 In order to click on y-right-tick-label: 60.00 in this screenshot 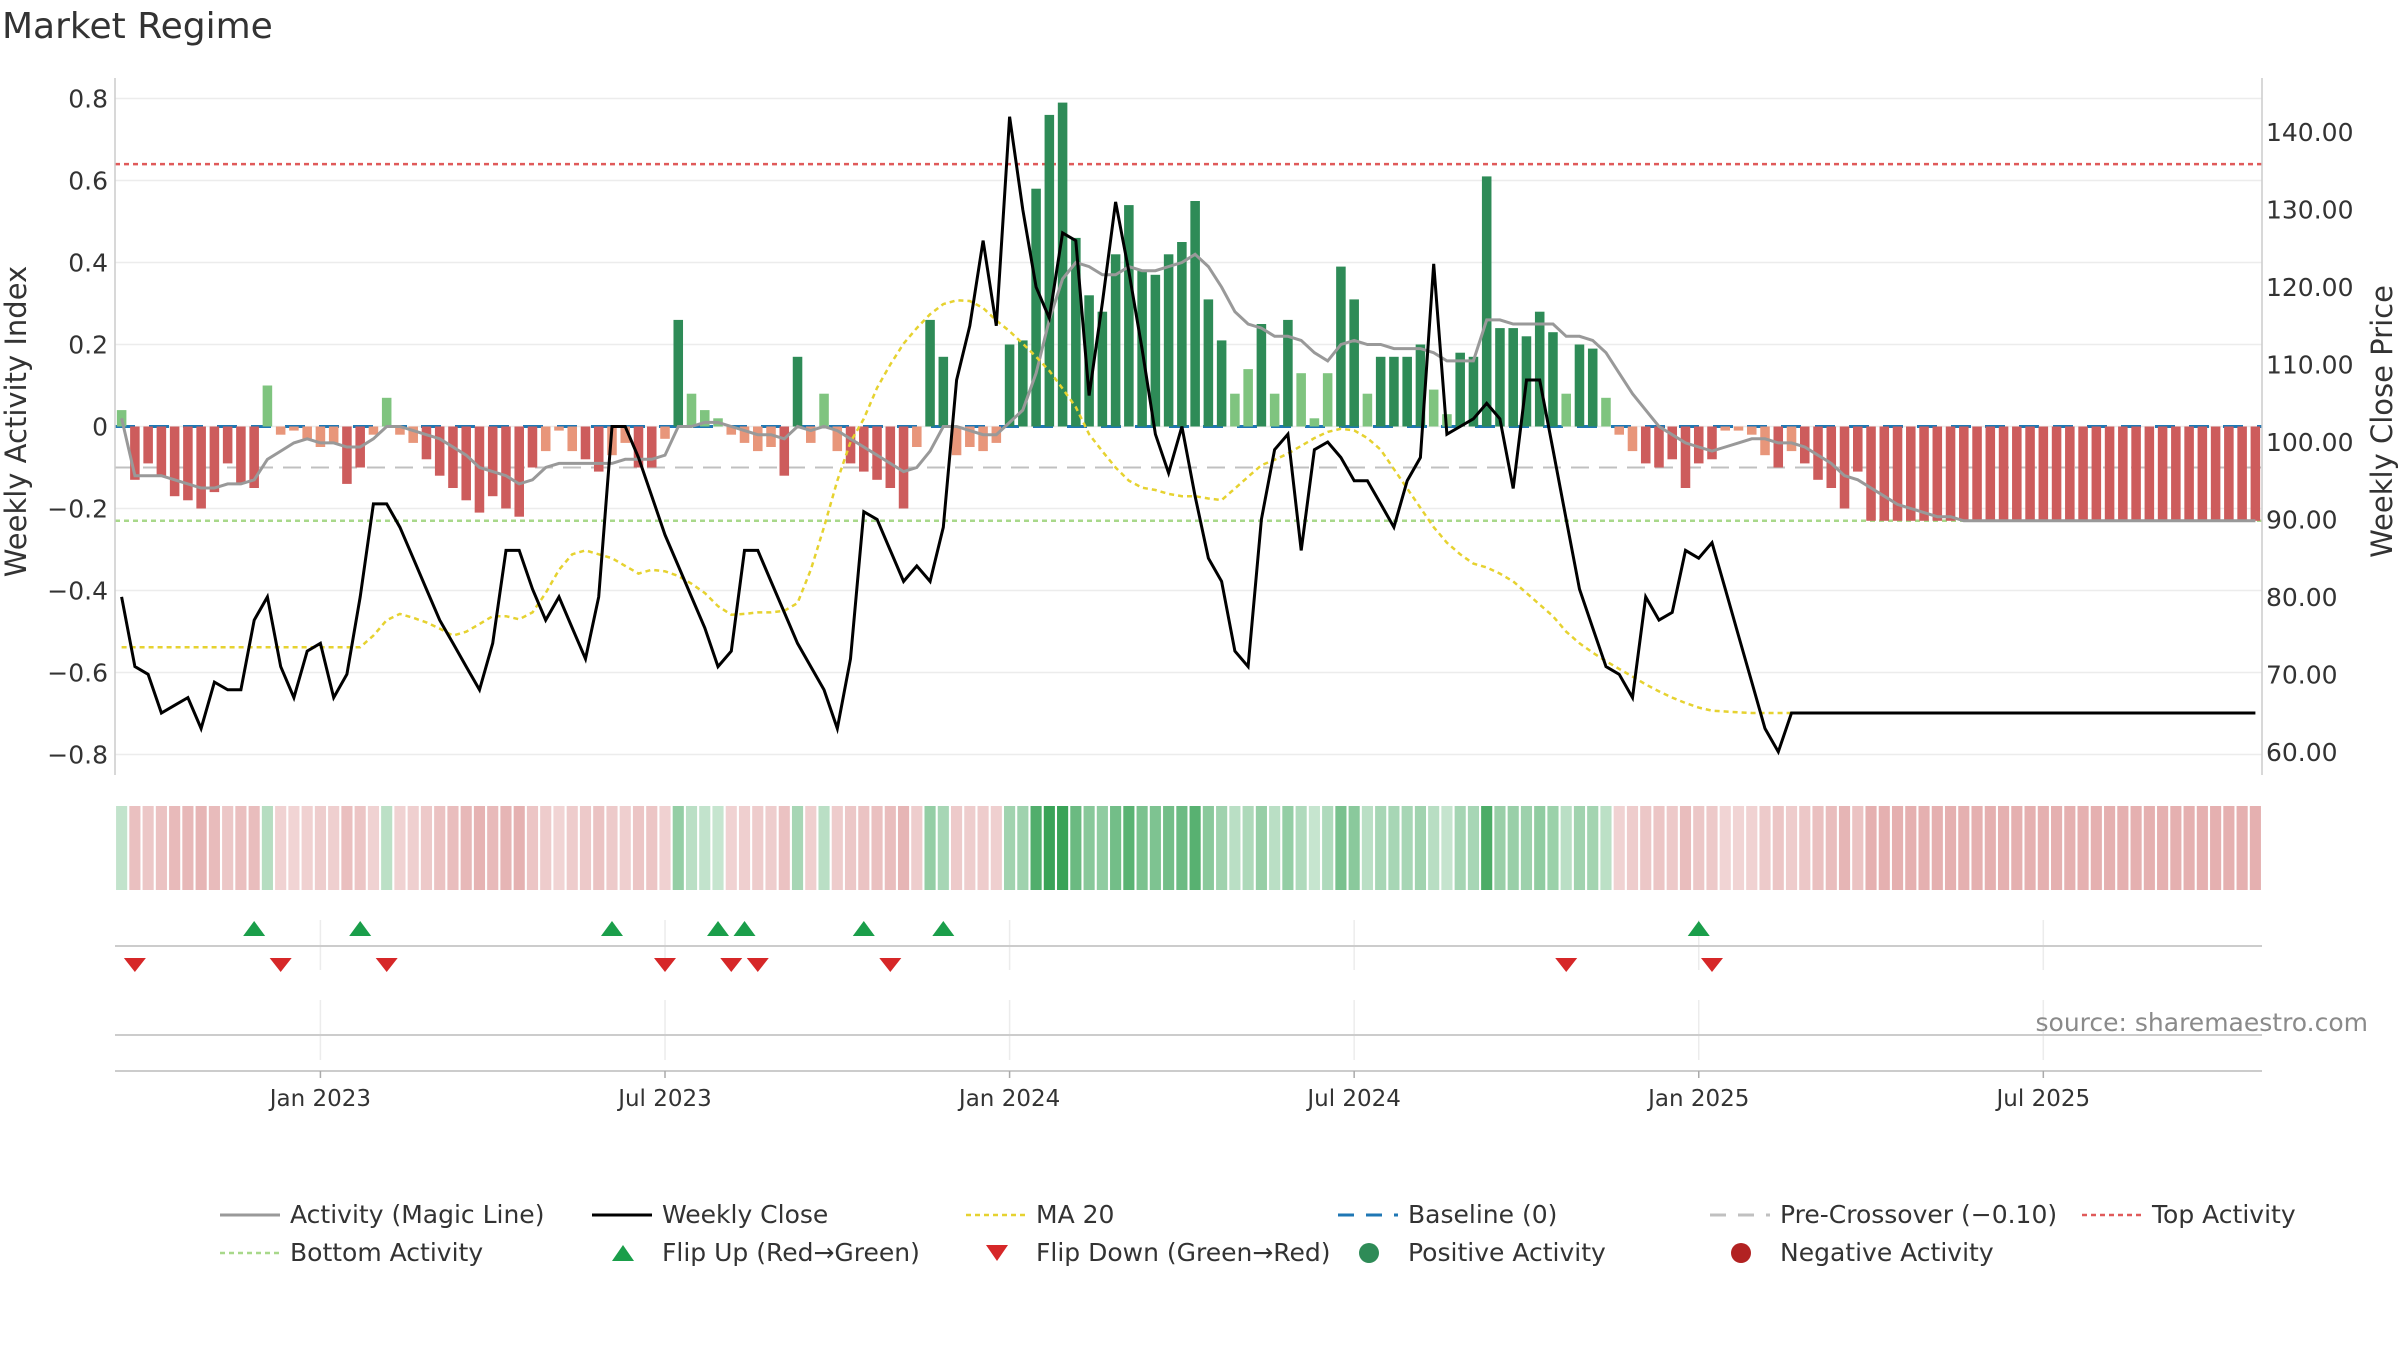, I will do `click(2302, 752)`.